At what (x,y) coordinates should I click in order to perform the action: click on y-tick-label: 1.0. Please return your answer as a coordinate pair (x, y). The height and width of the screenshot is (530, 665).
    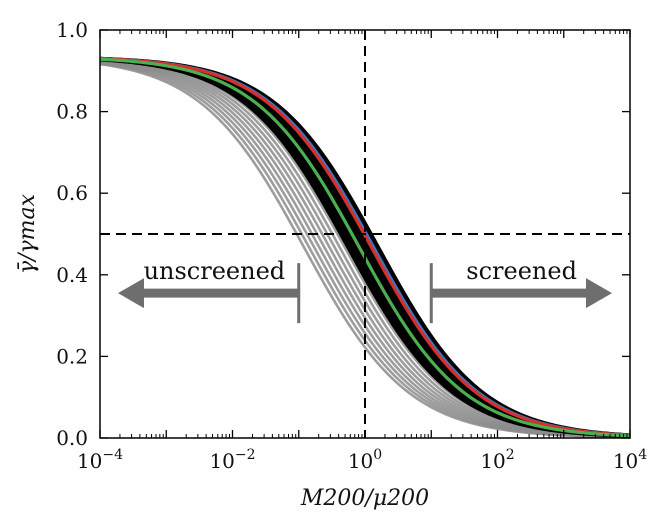
    Looking at the image, I should click on (72, 30).